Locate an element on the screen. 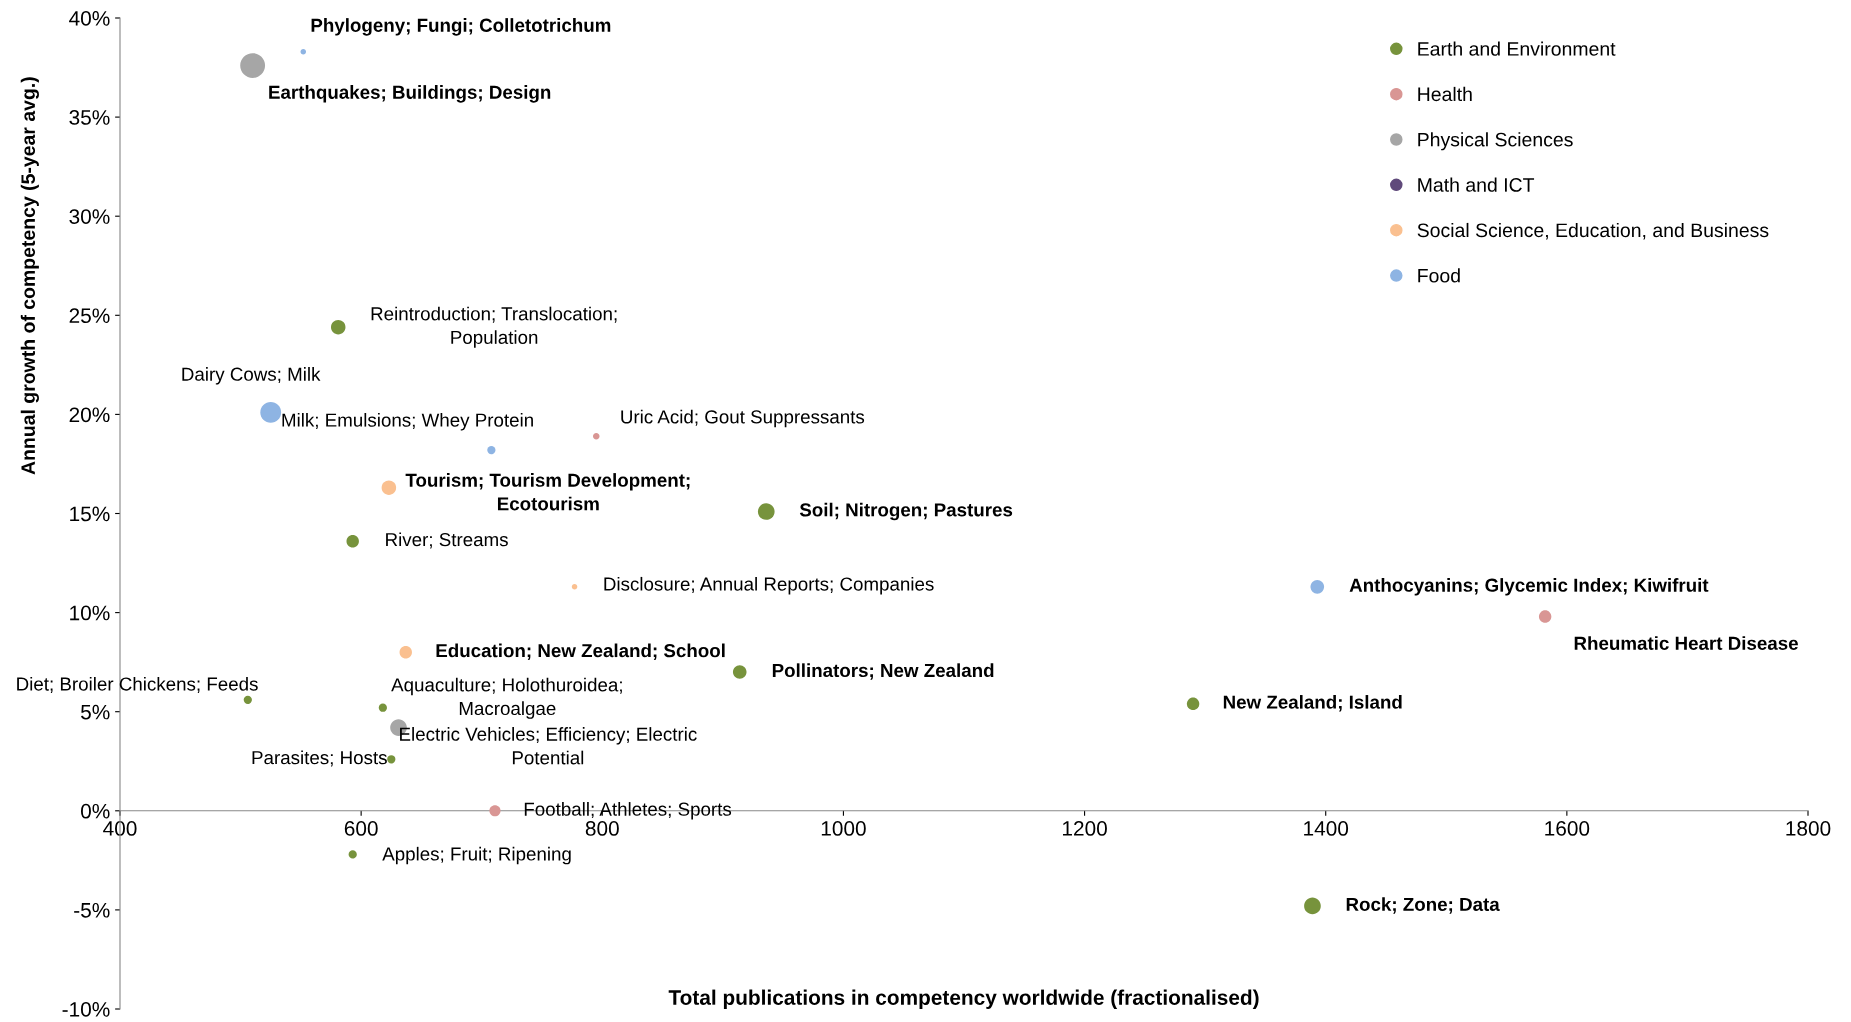  annotation: New Zealand; Island is located at coordinates (1312, 703).